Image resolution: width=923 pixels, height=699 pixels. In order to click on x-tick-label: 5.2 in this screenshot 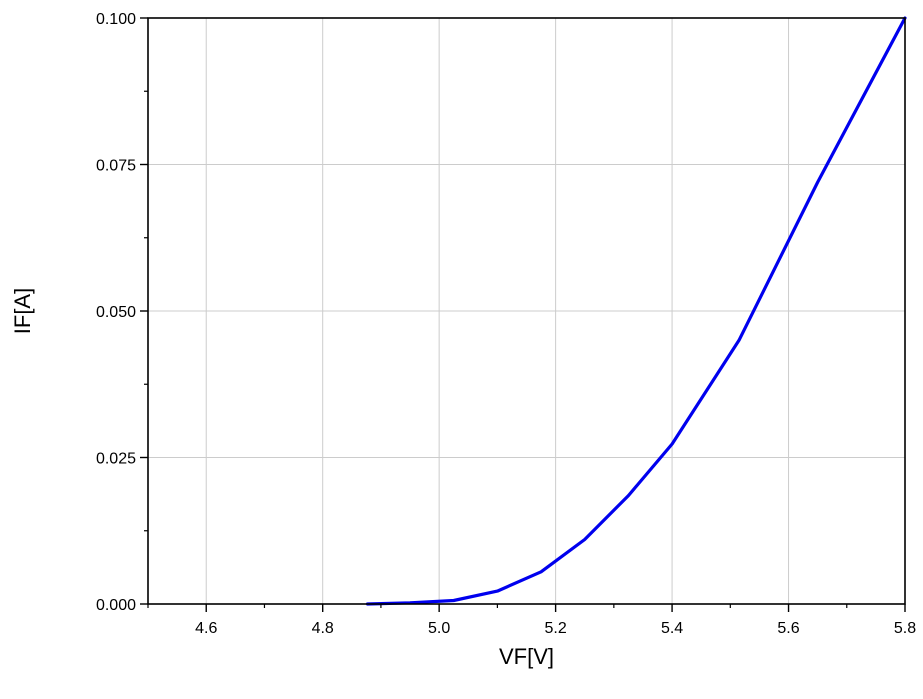, I will do `click(555, 628)`.